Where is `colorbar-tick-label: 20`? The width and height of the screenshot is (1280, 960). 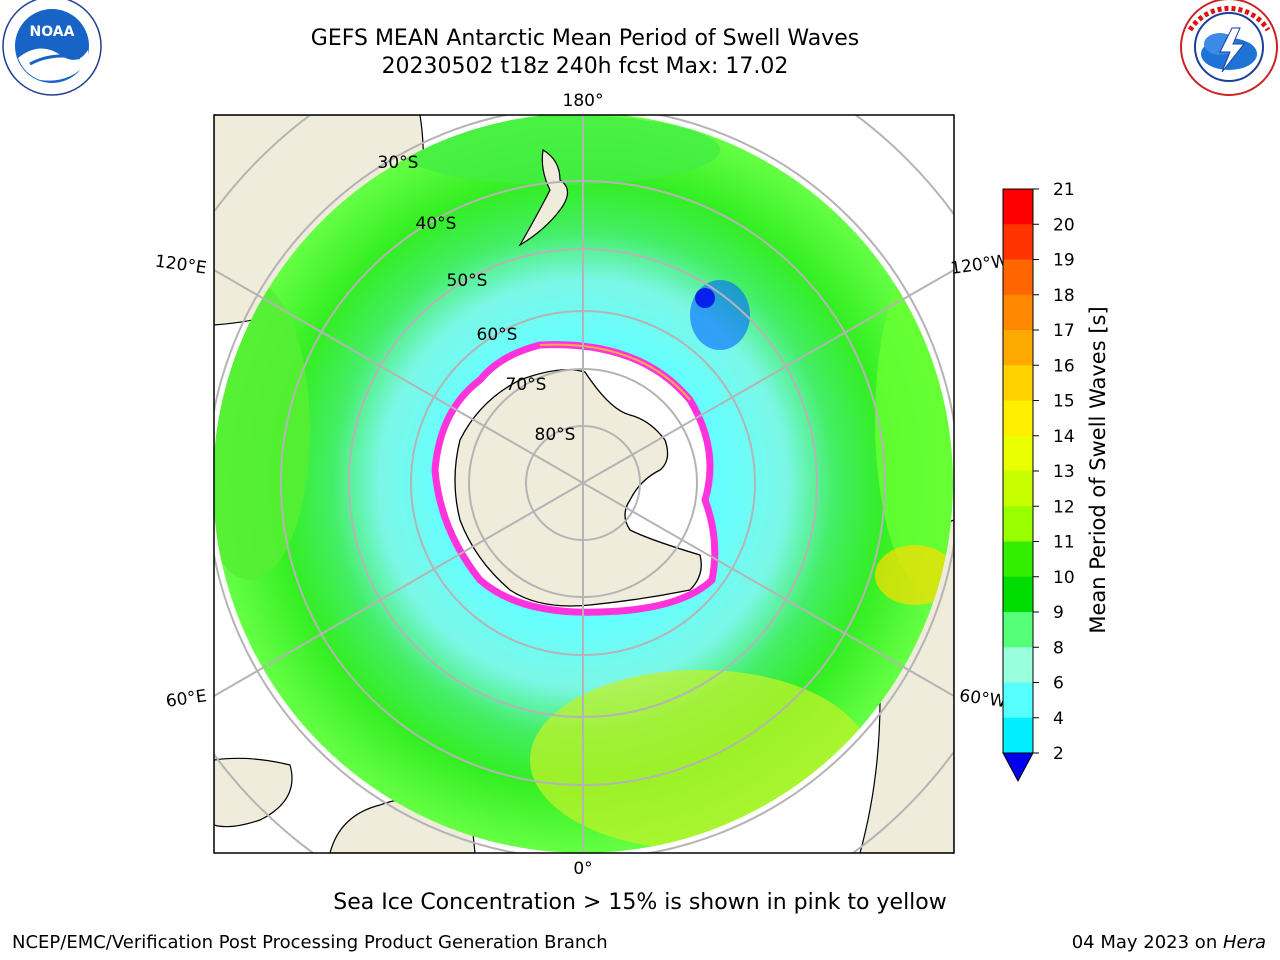 colorbar-tick-label: 20 is located at coordinates (1064, 225).